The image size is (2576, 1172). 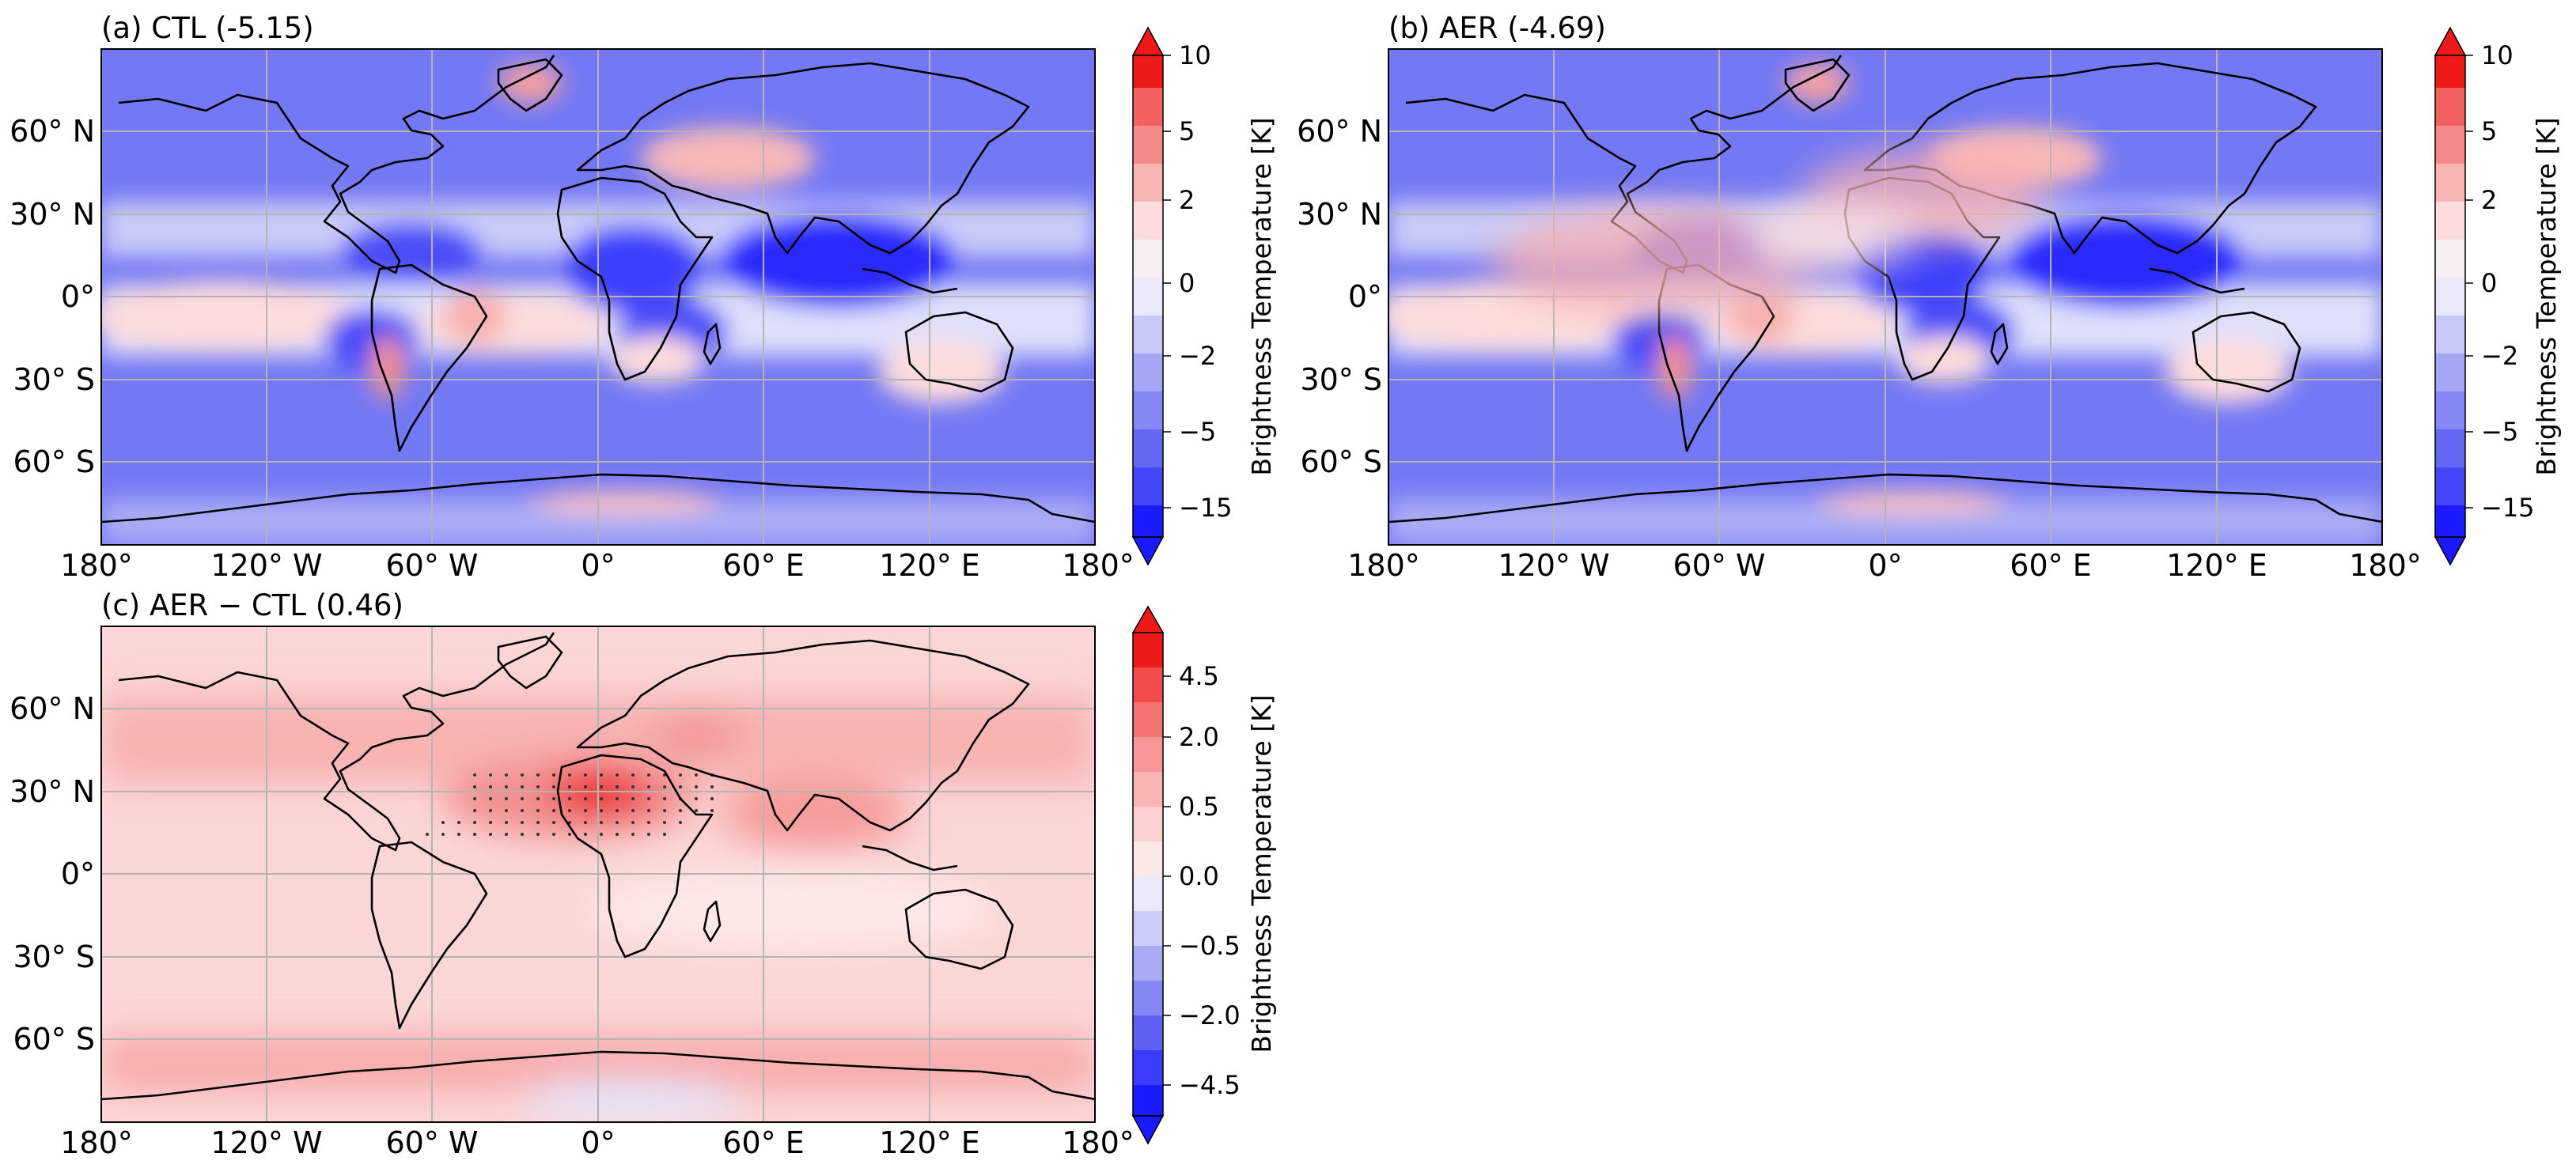 What do you see at coordinates (266, 1143) in the screenshot?
I see `lon-tick-c-1: 120° W` at bounding box center [266, 1143].